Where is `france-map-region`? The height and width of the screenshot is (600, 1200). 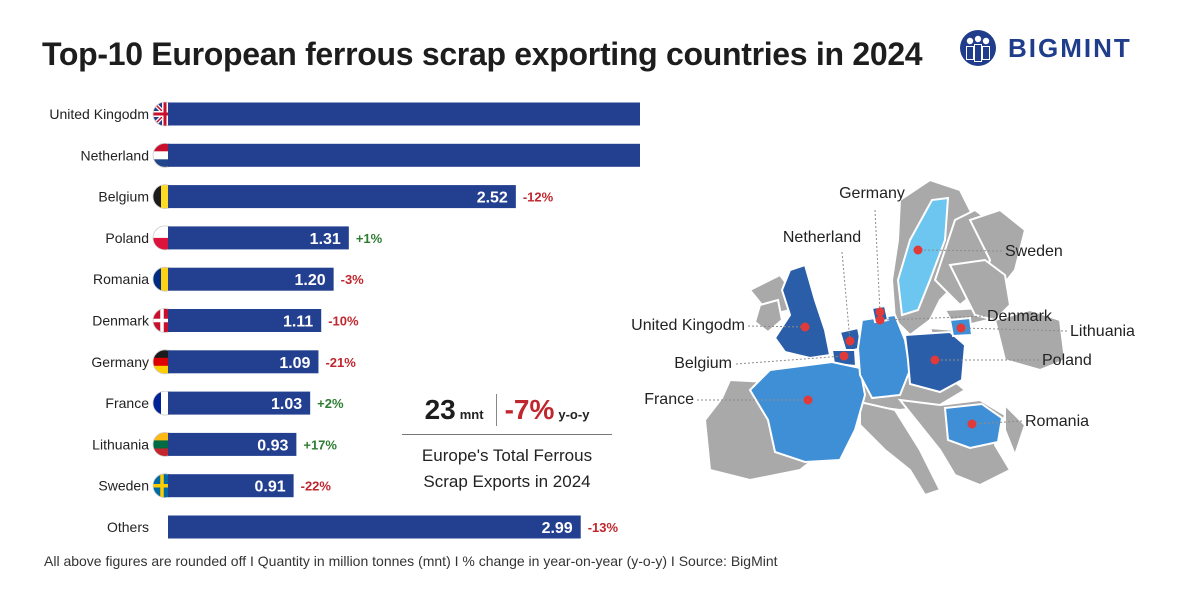 france-map-region is located at coordinates (807, 412).